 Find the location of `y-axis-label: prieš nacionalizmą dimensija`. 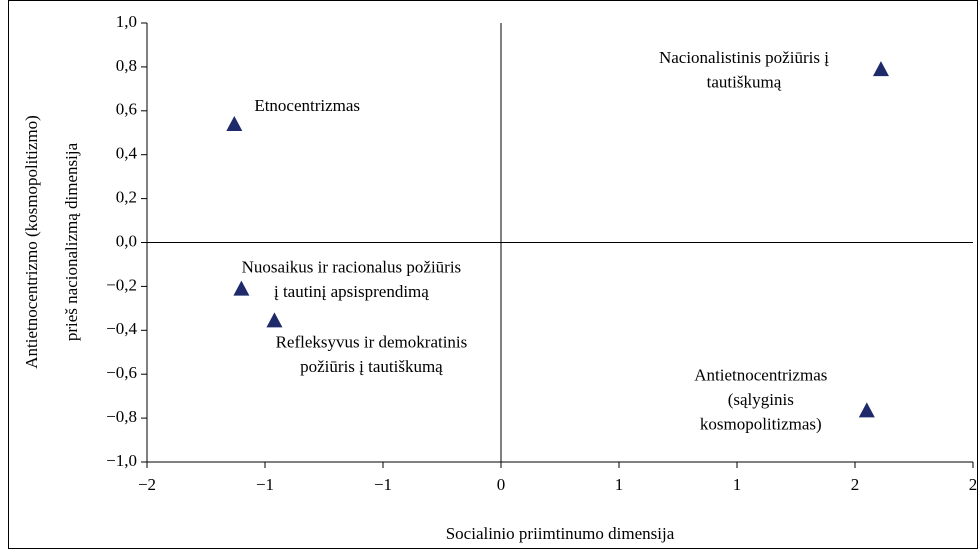

y-axis-label: prieš nacionalizmą dimensija is located at coordinates (71, 241).